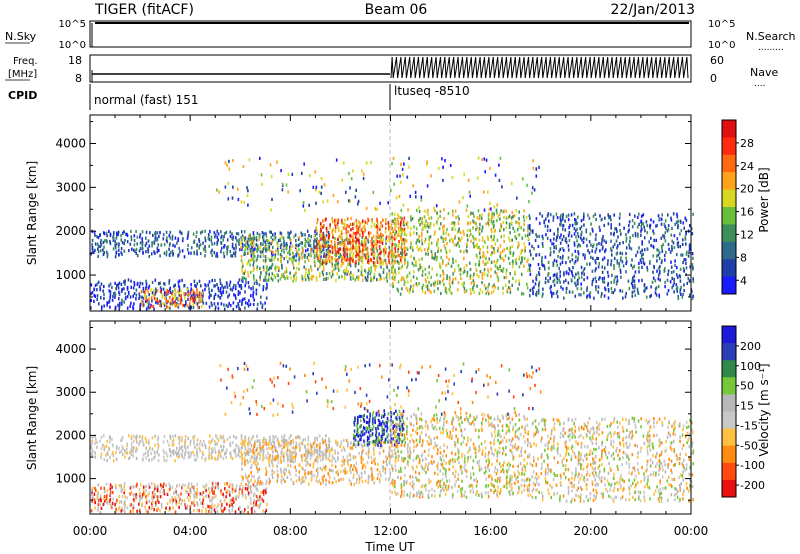 This screenshot has height=554, width=800. I want to click on nsky-tick-right-top: 10^5, so click(721, 24).